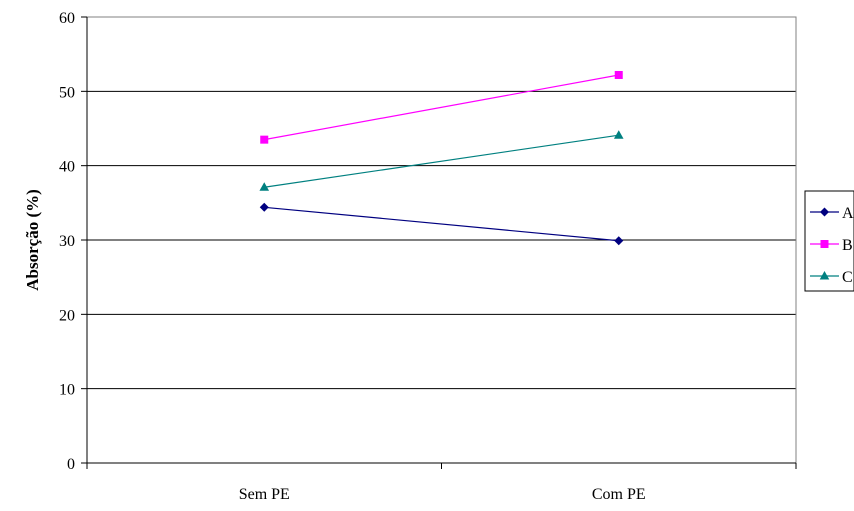 The image size is (854, 511). I want to click on series-line-C, so click(441, 161).